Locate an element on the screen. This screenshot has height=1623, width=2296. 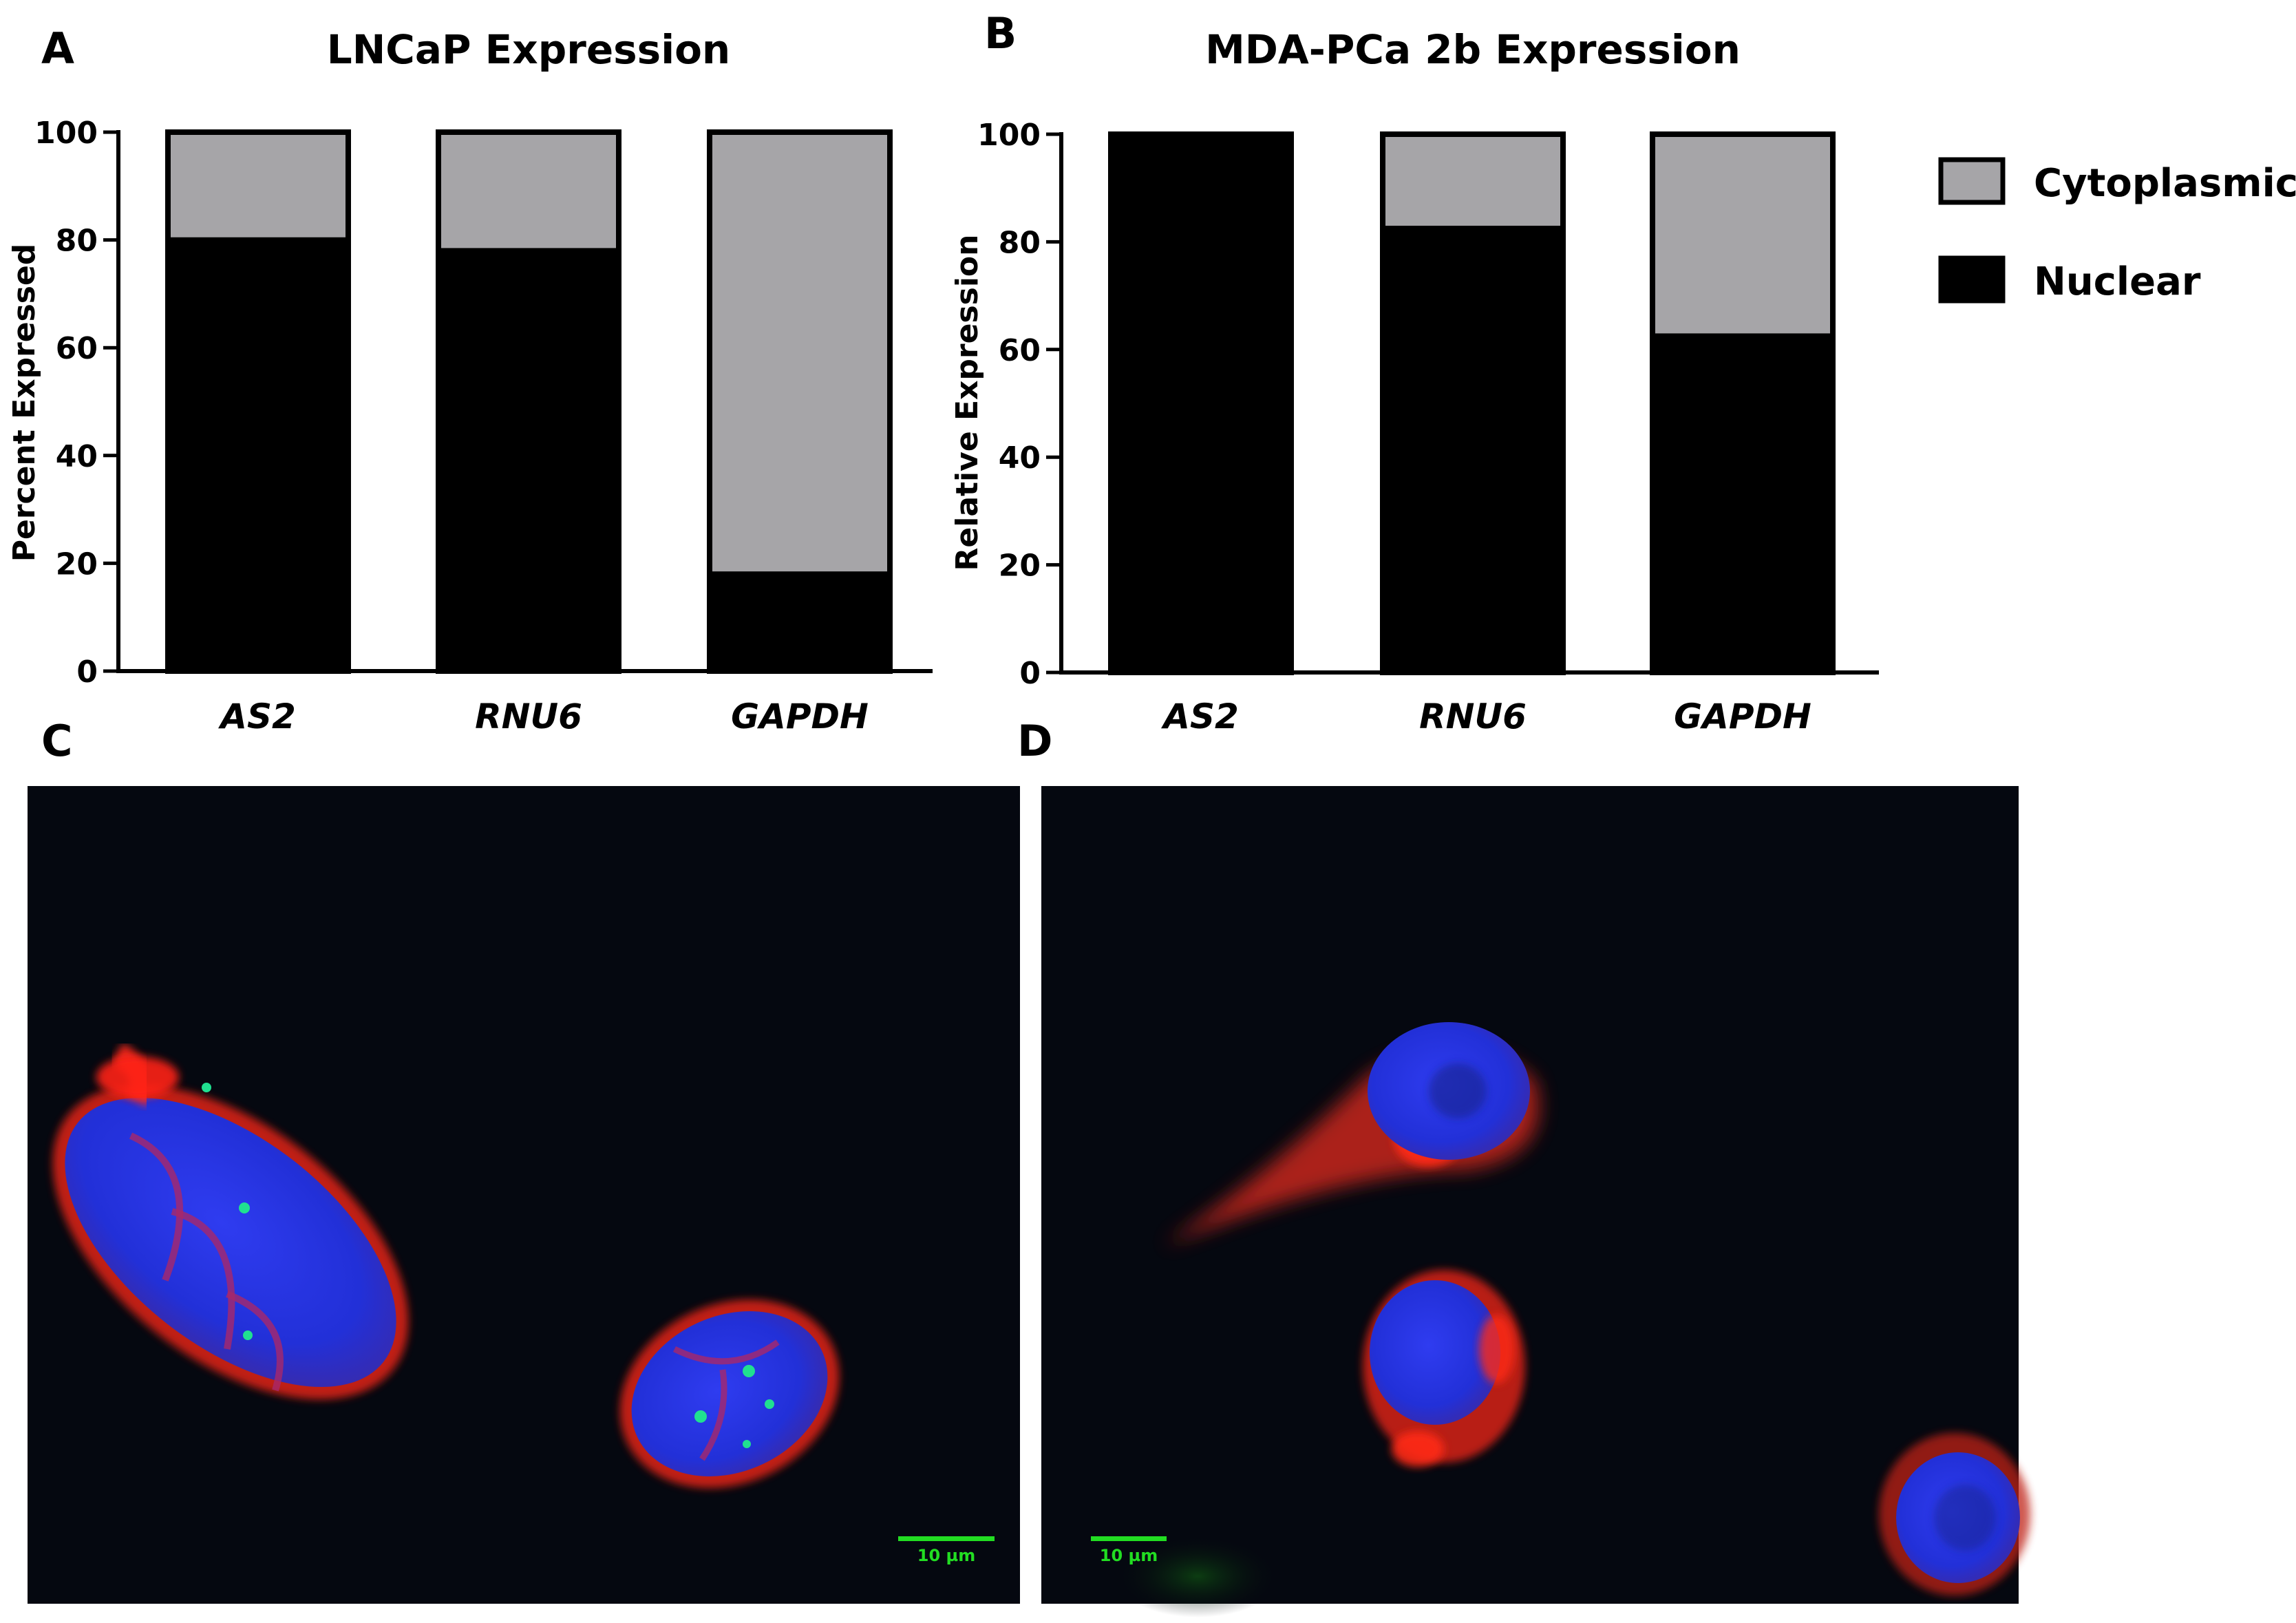
bar-as2-cytoplasmic is located at coordinates (258, 184).